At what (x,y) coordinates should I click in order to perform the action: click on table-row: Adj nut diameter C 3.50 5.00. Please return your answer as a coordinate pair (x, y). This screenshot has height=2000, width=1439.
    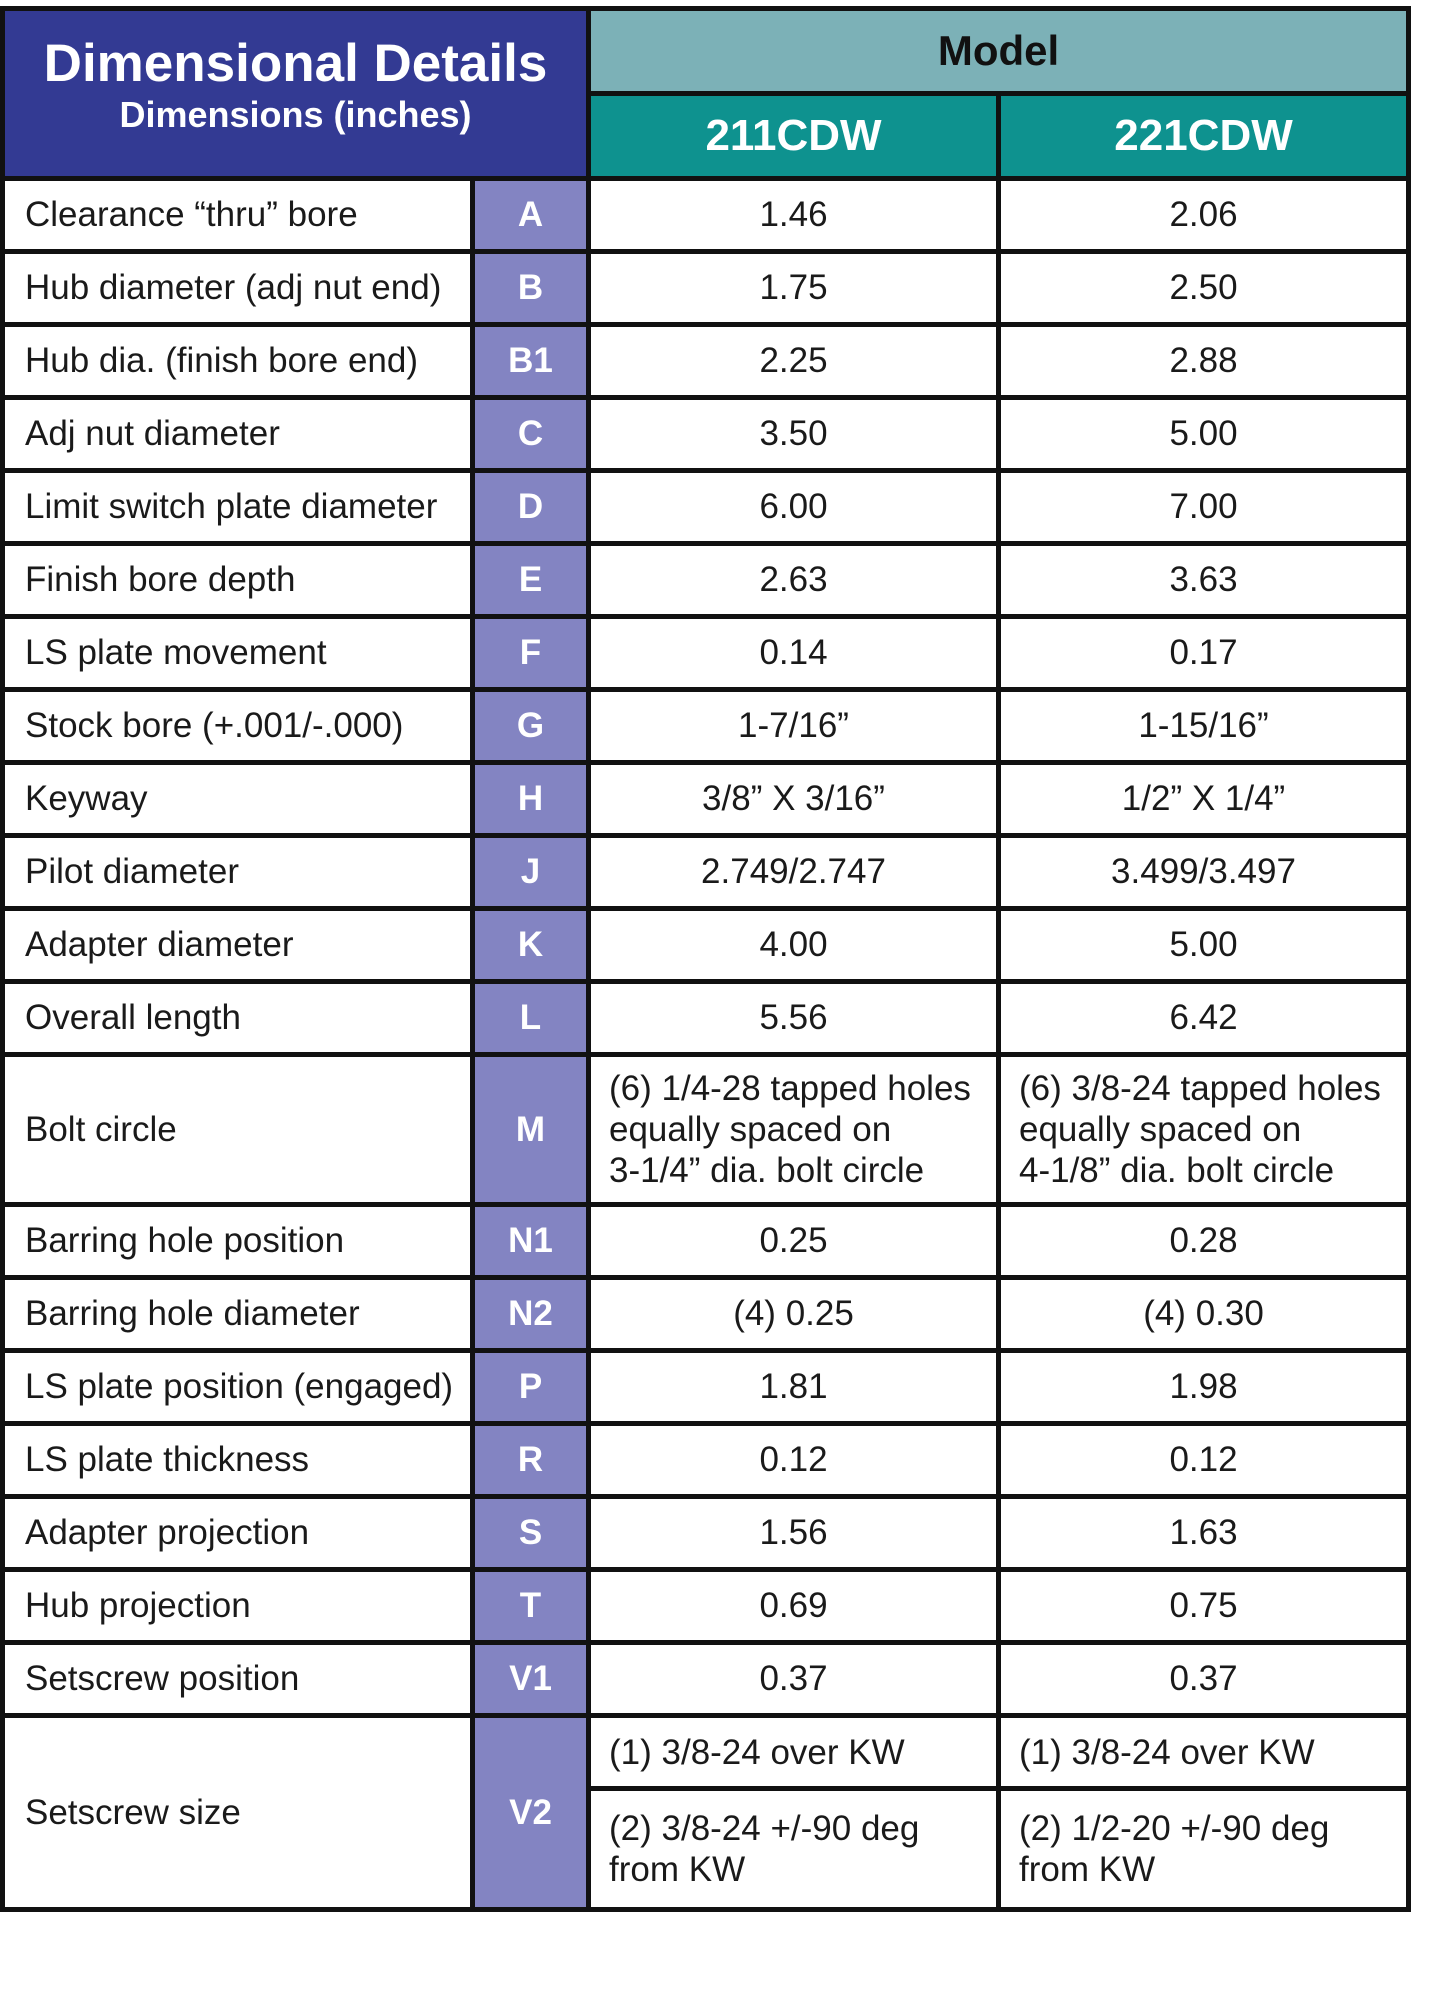
    Looking at the image, I should click on (706, 434).